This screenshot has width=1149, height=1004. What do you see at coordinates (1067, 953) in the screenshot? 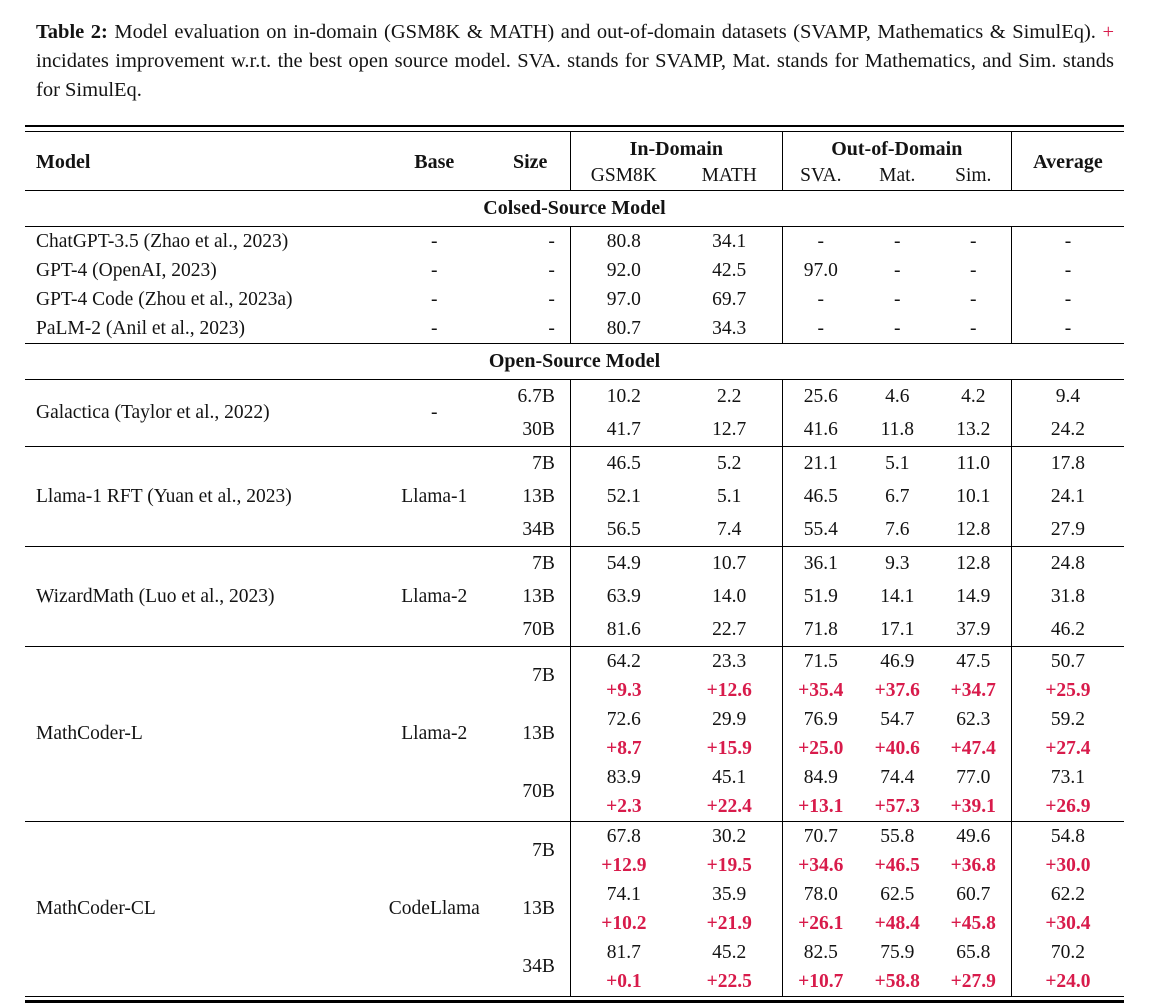
I see `cell-average: 70.2` at bounding box center [1067, 953].